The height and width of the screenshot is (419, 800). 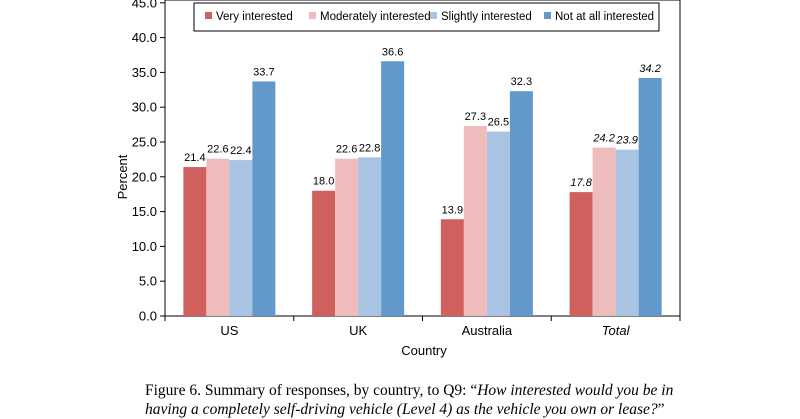 What do you see at coordinates (144, 37) in the screenshot?
I see `y-tick-label: 40.0` at bounding box center [144, 37].